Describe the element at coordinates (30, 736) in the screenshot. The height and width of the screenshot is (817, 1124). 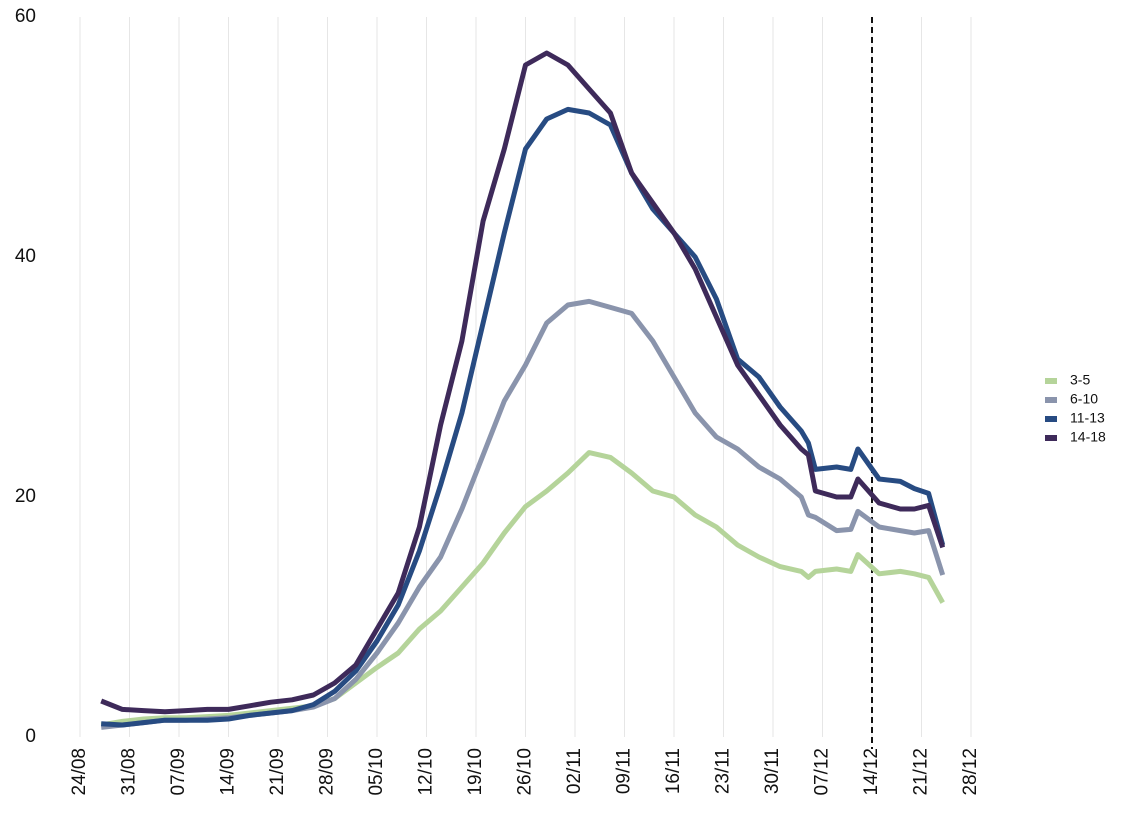
I see `y-tick-label: 0` at that location.